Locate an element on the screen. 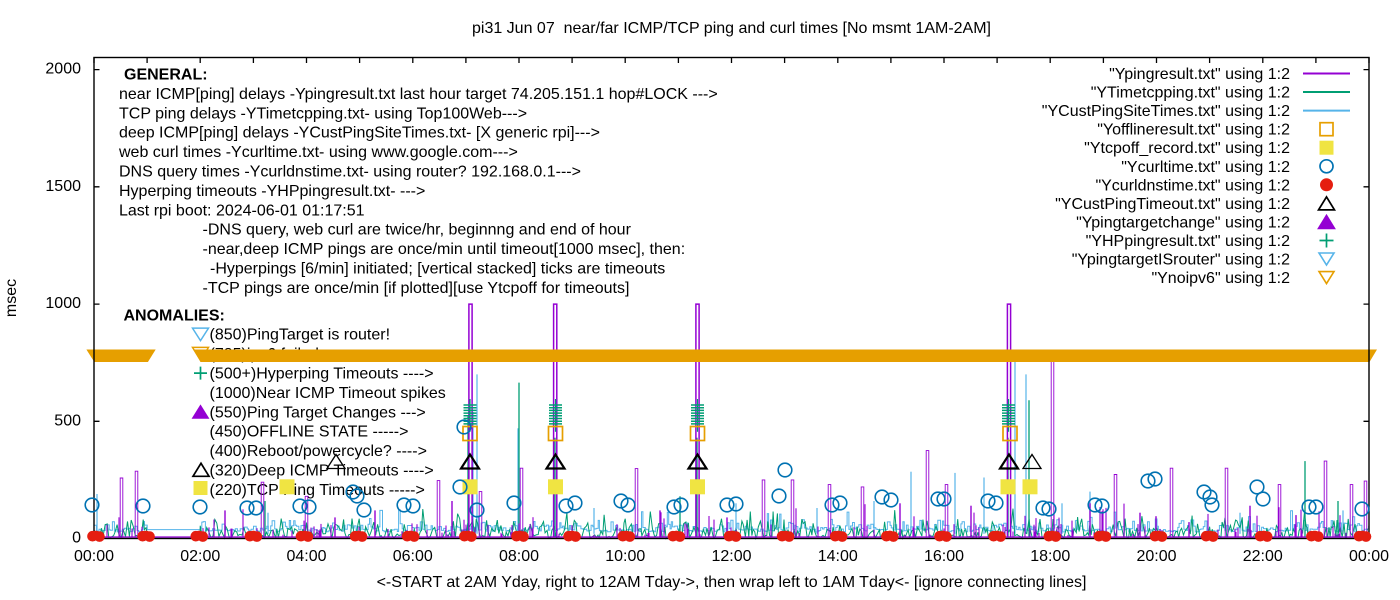 This screenshot has height=600, width=1400. svg-text: "Ypingresult.txt" using 1:2 is located at coordinates (1199, 74).